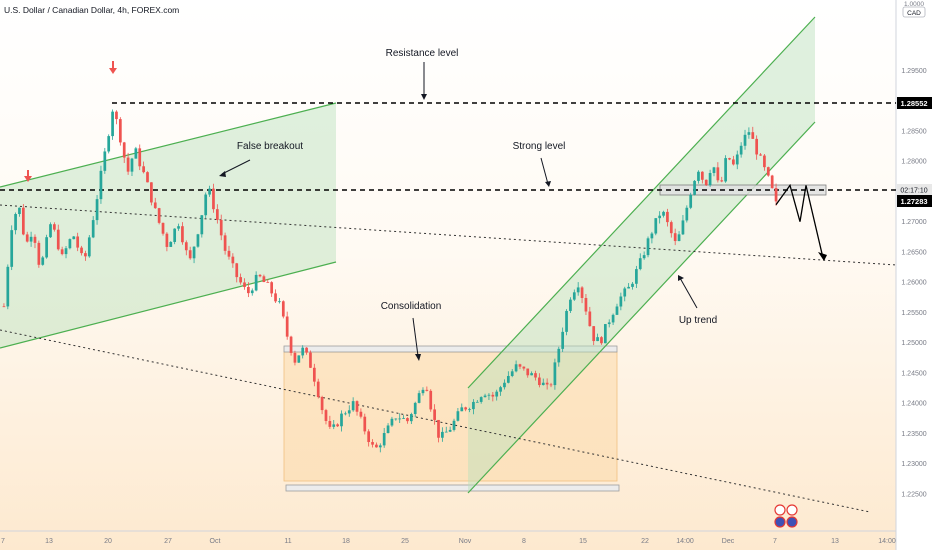 Image resolution: width=932 pixels, height=550 pixels. What do you see at coordinates (913, 434) in the screenshot?
I see `price-tick-label: 1.23500` at bounding box center [913, 434].